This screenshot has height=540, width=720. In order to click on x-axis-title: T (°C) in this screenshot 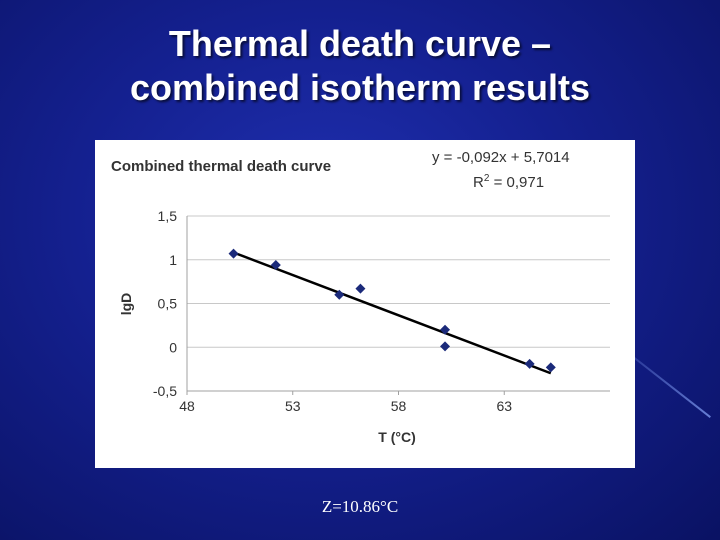, I will do `click(396, 437)`.